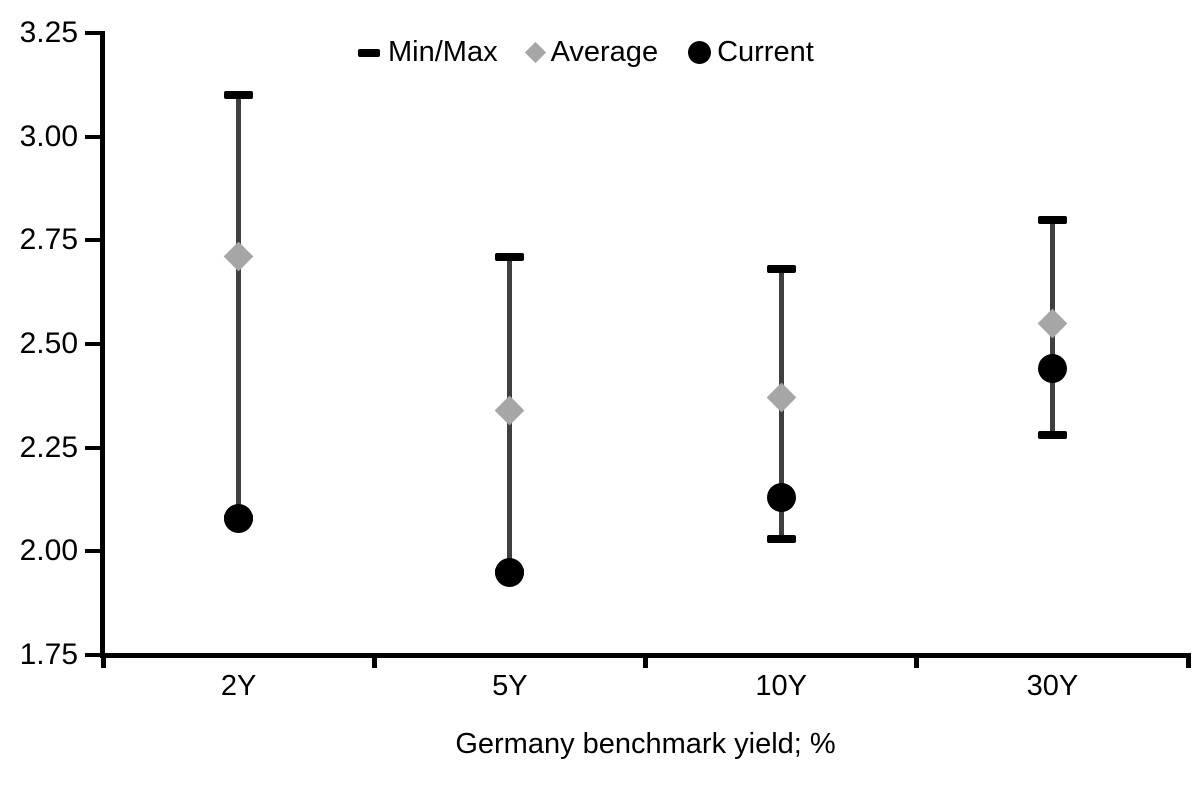 The height and width of the screenshot is (788, 1200). Describe the element at coordinates (604, 52) in the screenshot. I see `legend-label: Average` at that location.